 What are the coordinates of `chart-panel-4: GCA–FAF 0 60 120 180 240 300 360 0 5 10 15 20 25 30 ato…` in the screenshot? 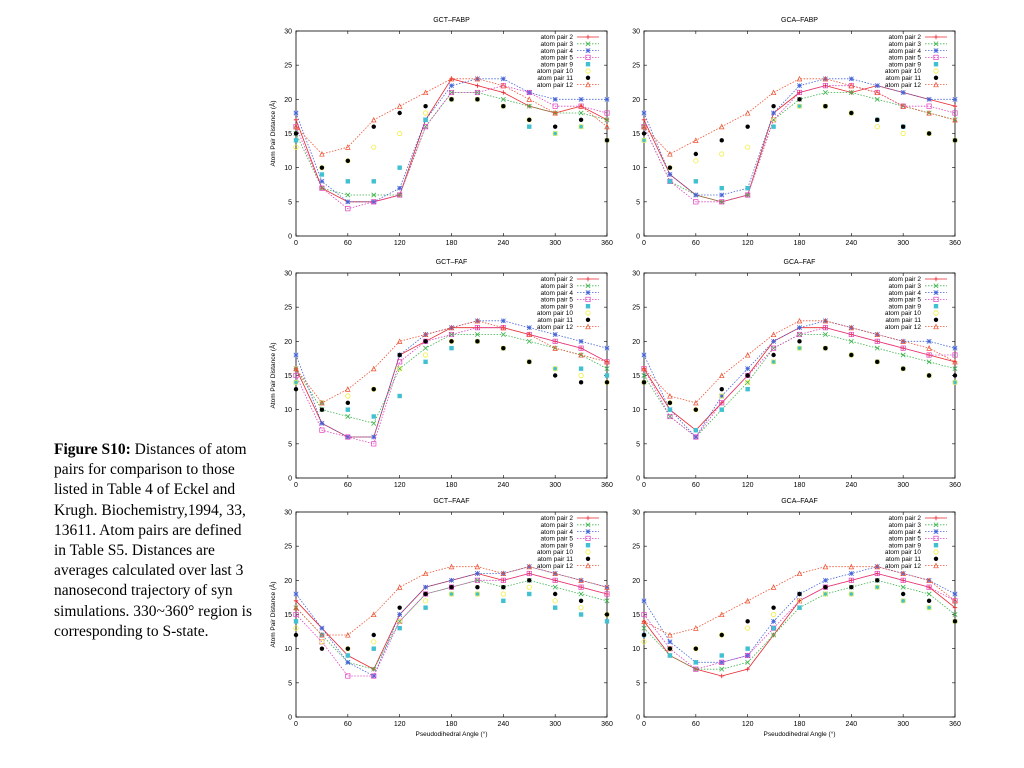 It's located at (796, 374).